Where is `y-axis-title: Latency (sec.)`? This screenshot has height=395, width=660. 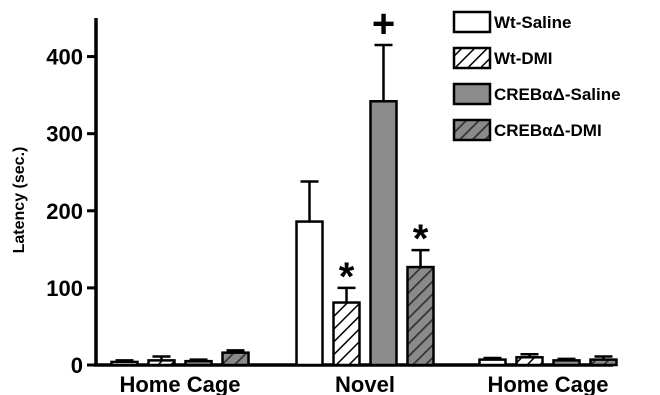
y-axis-title: Latency (sec.) is located at coordinates (19, 200).